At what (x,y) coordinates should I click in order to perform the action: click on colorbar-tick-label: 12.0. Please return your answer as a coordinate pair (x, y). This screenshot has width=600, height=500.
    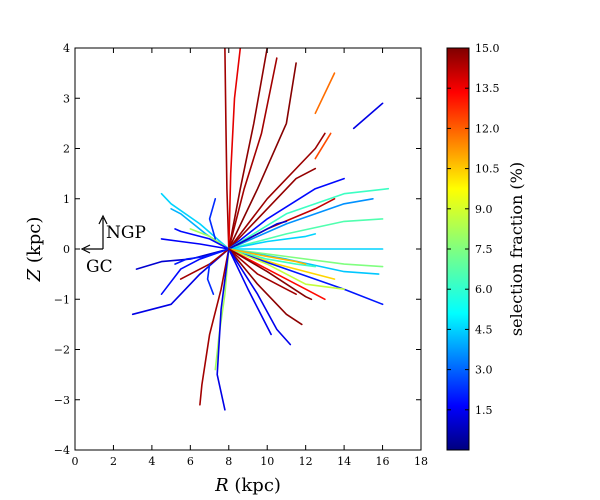
    Looking at the image, I should click on (487, 128).